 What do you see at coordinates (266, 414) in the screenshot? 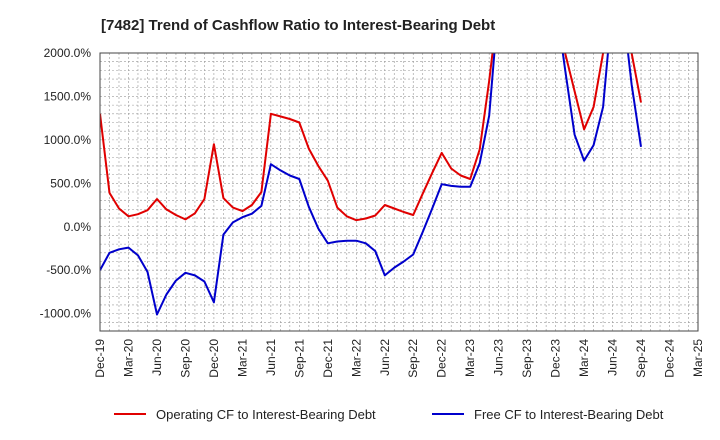
I see `legend-label-operating-cf: Operating CF to Interest-Bearing Debt` at bounding box center [266, 414].